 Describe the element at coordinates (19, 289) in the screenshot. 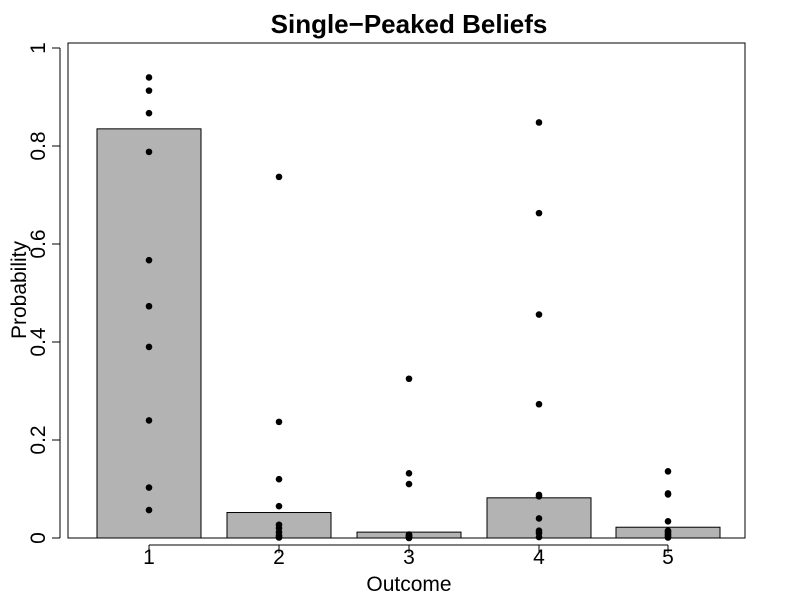

I see `y-axis-label: Probability` at that location.